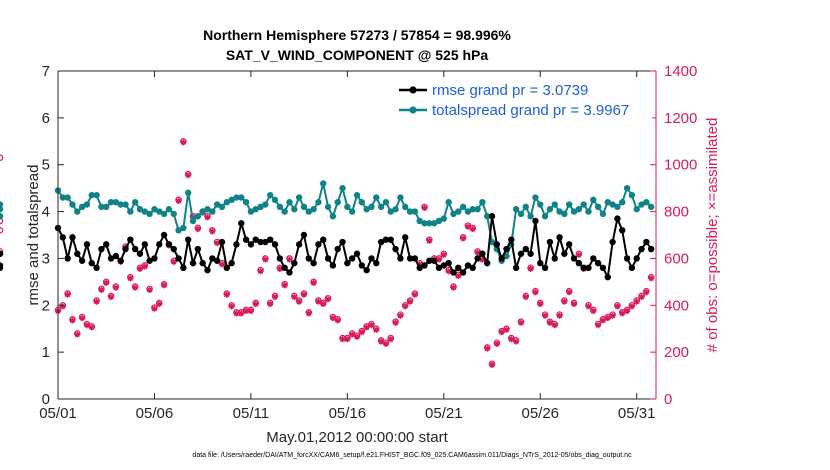  What do you see at coordinates (676, 258) in the screenshot?
I see `y2-tick-label: 600` at bounding box center [676, 258].